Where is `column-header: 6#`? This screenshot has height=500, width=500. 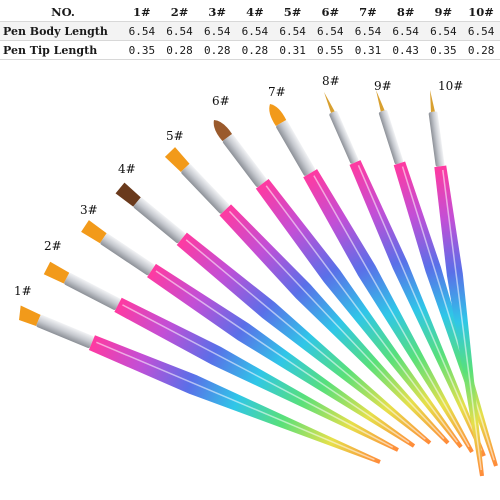
column-header: 6# is located at coordinates (330, 12).